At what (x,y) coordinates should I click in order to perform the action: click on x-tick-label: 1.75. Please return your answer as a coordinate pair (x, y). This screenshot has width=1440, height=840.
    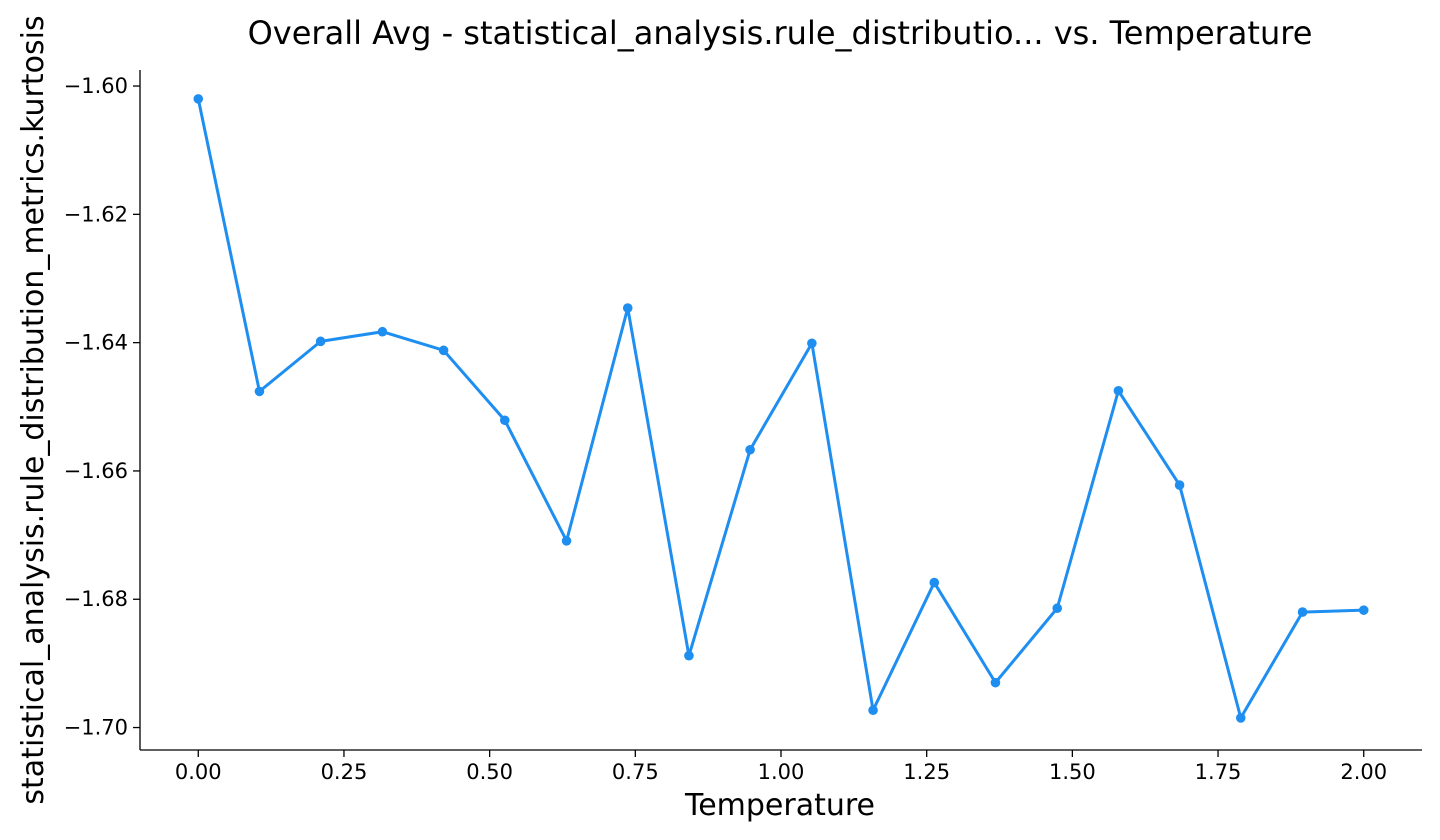
    Looking at the image, I should click on (1218, 772).